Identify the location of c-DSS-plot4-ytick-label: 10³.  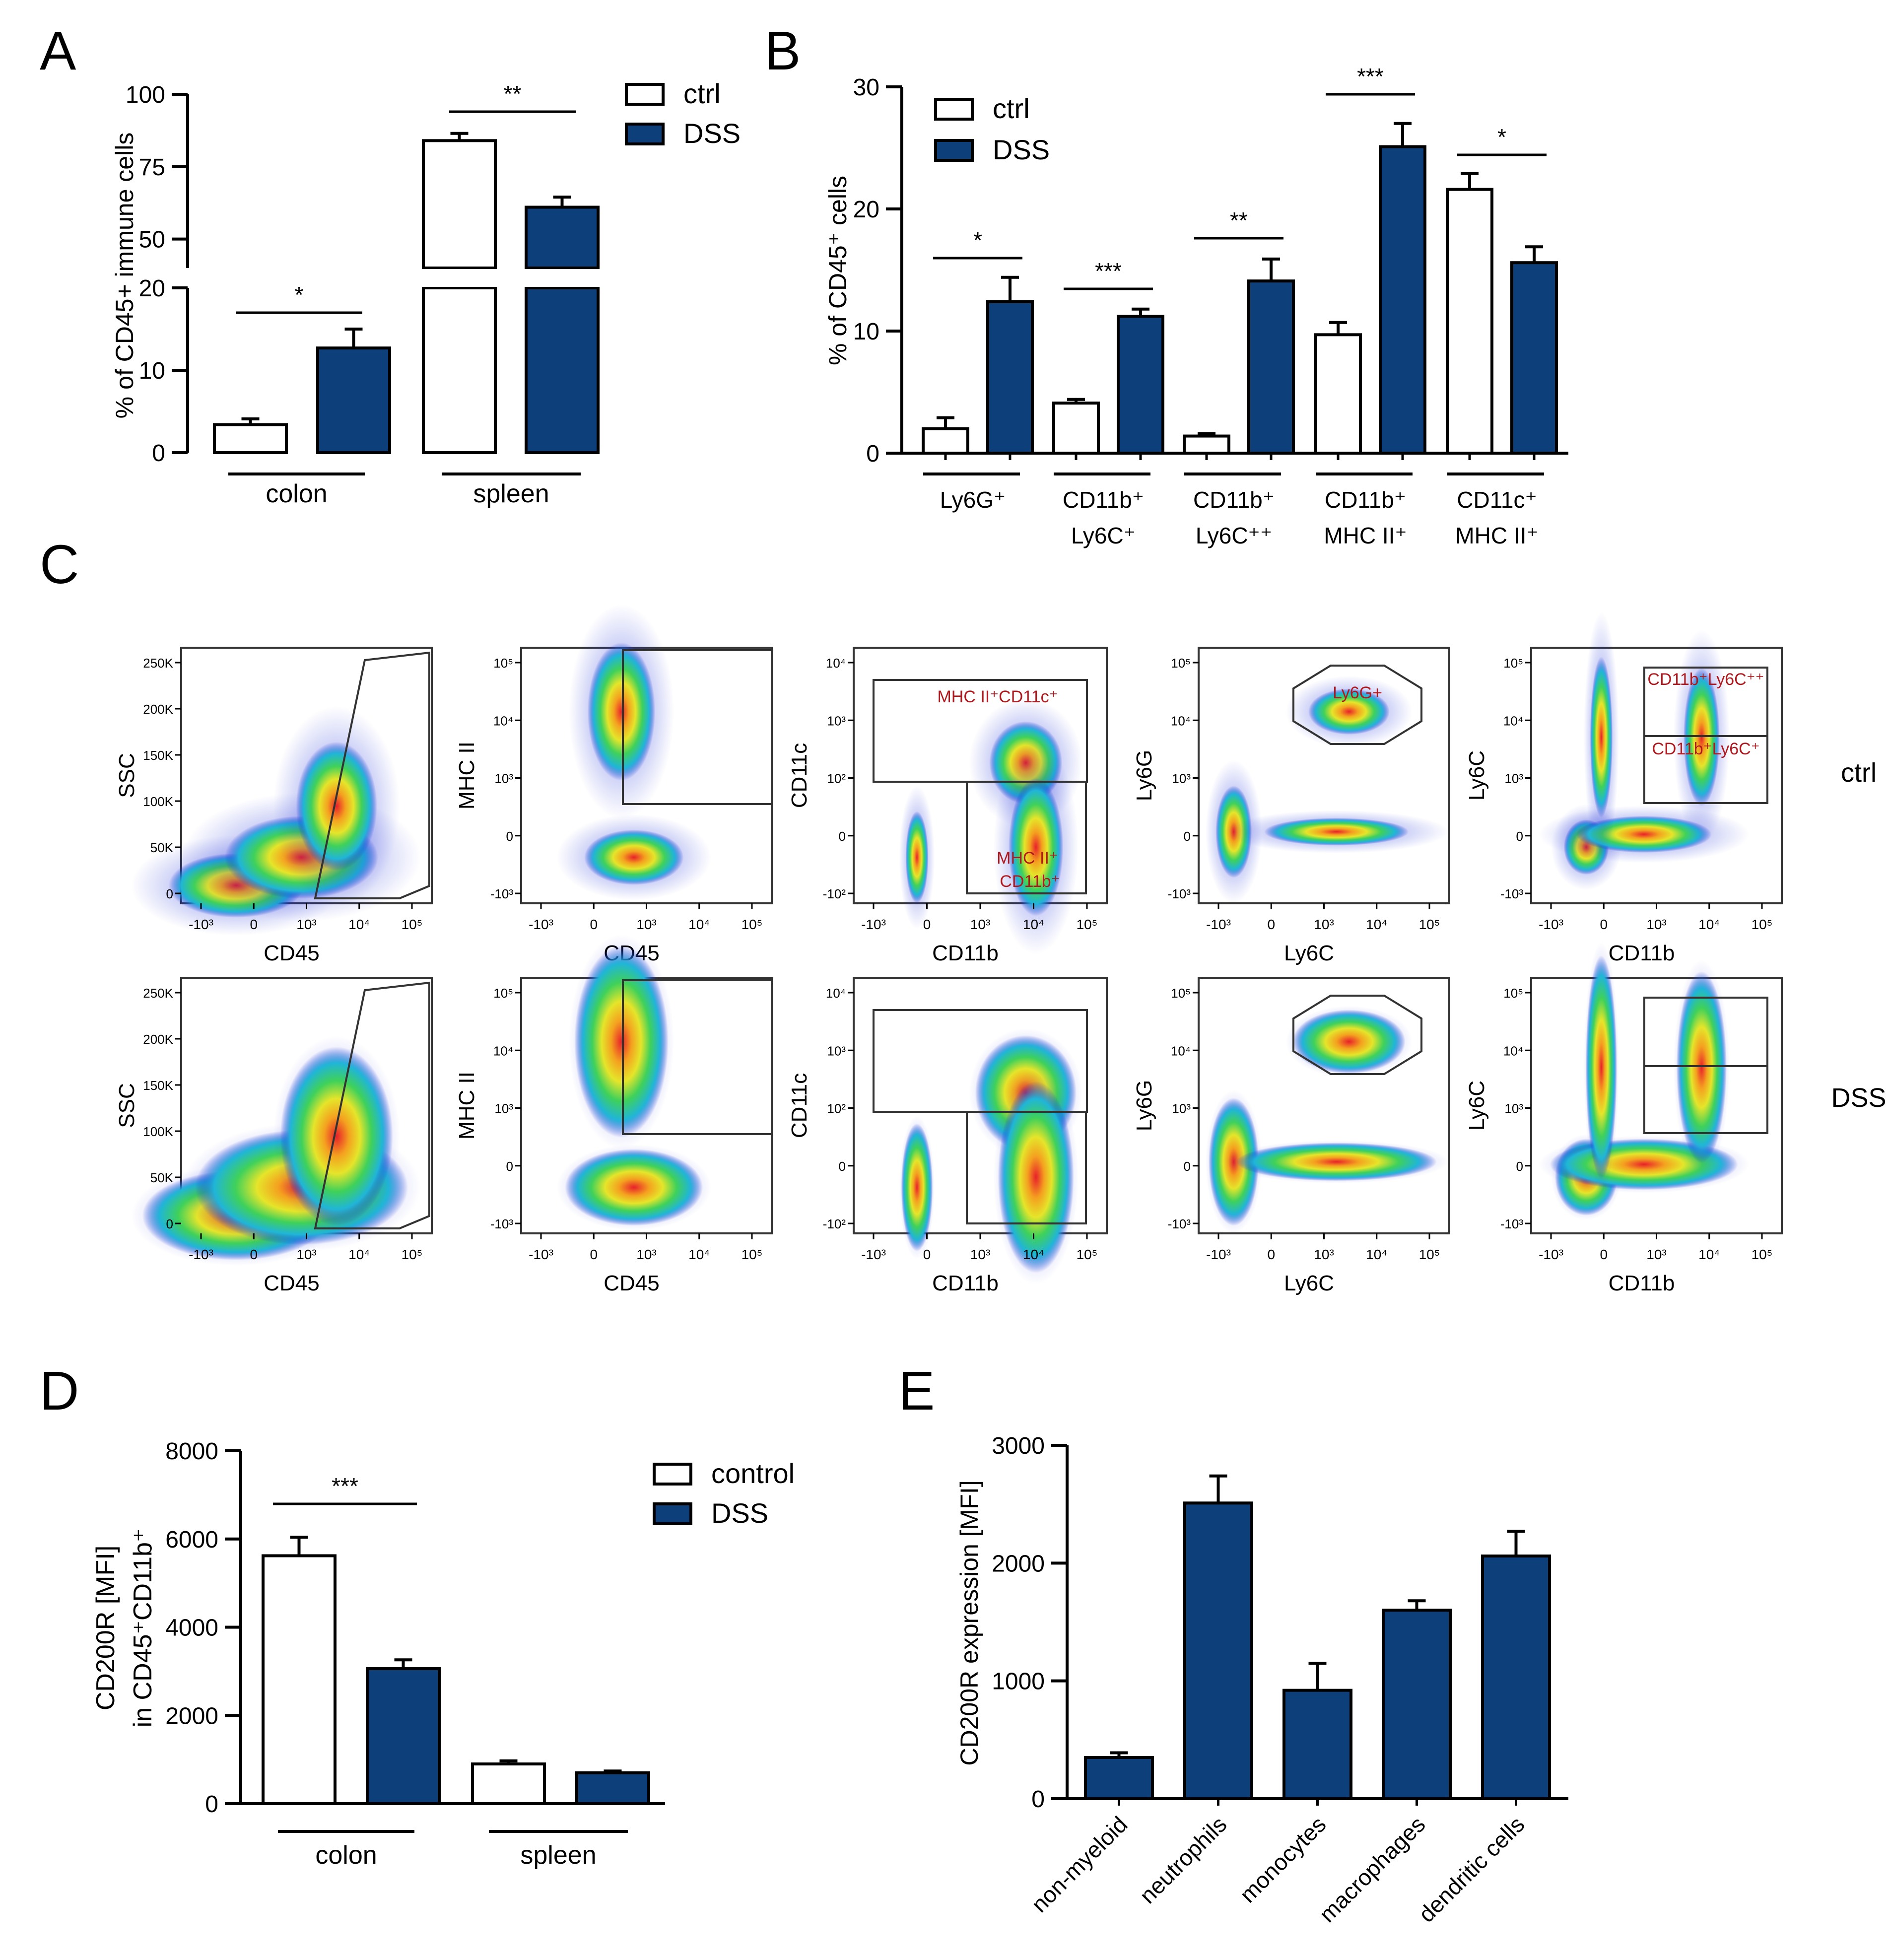
(1513, 1108).